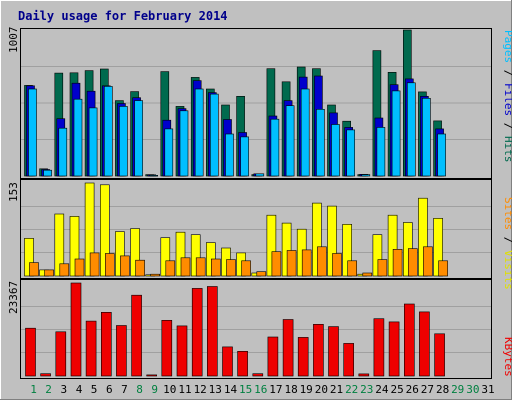 Image resolution: width=512 pixels, height=400 pixels. I want to click on legend-hits-files-pages: Pages / Files / Hits, so click(507, 96).